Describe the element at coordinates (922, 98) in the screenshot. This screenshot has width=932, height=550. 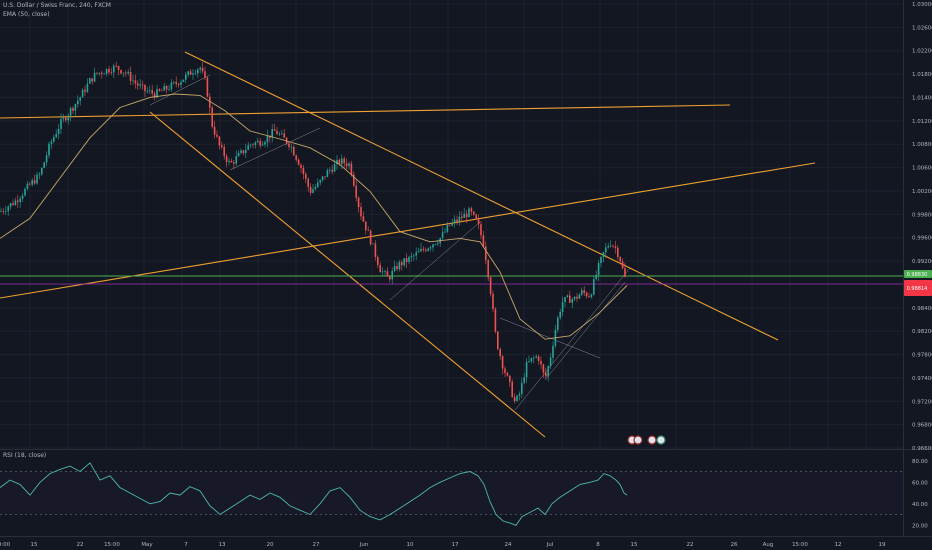
I see `price-tick-label: 1.01400` at that location.